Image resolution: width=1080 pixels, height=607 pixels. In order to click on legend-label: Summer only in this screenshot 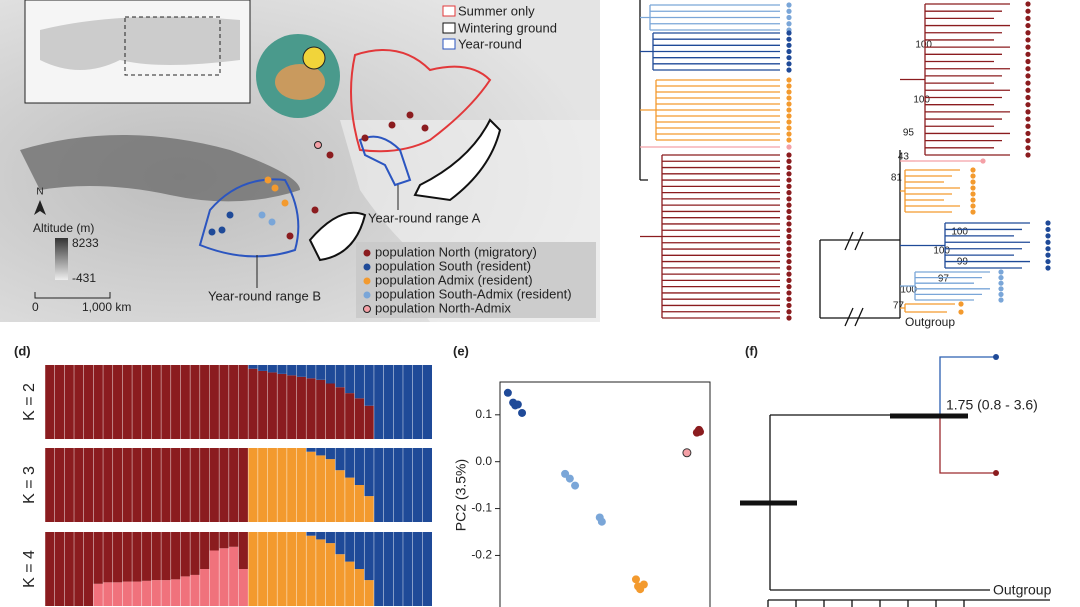, I will do `click(496, 10)`.